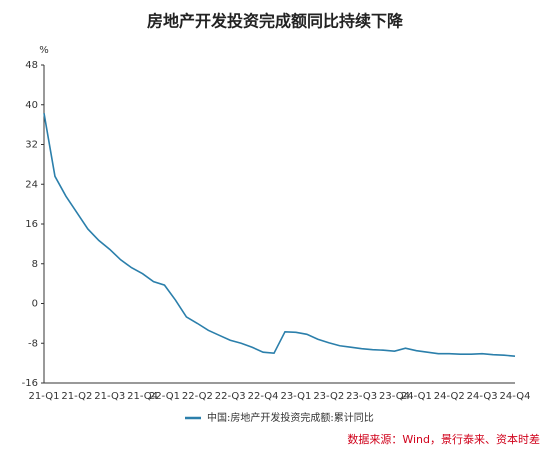  I want to click on y-tick-label: 24, so click(31, 184).